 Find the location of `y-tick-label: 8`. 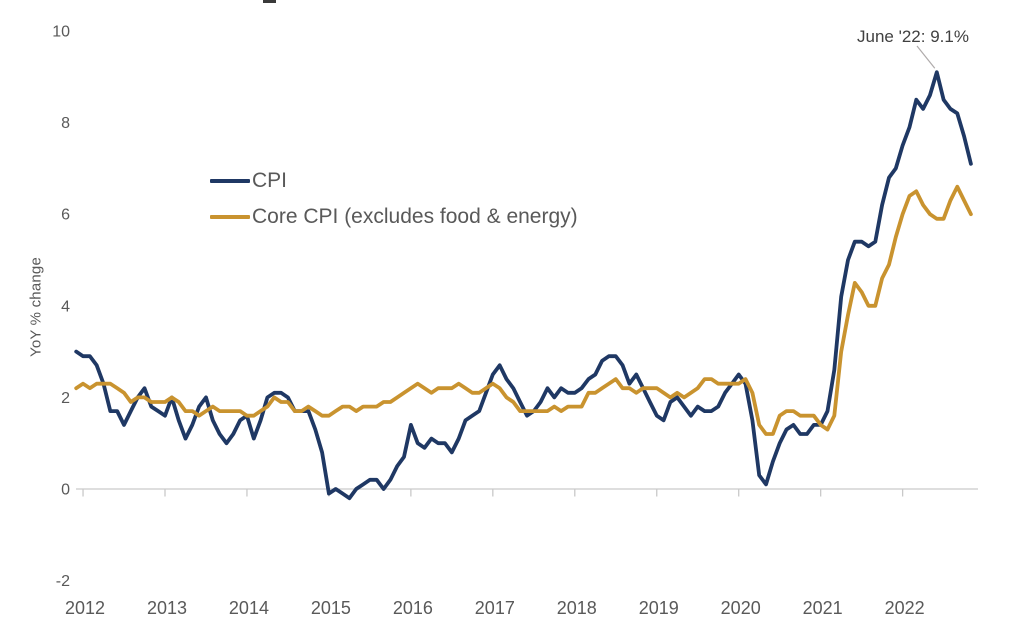

y-tick-label: 8 is located at coordinates (65, 123).